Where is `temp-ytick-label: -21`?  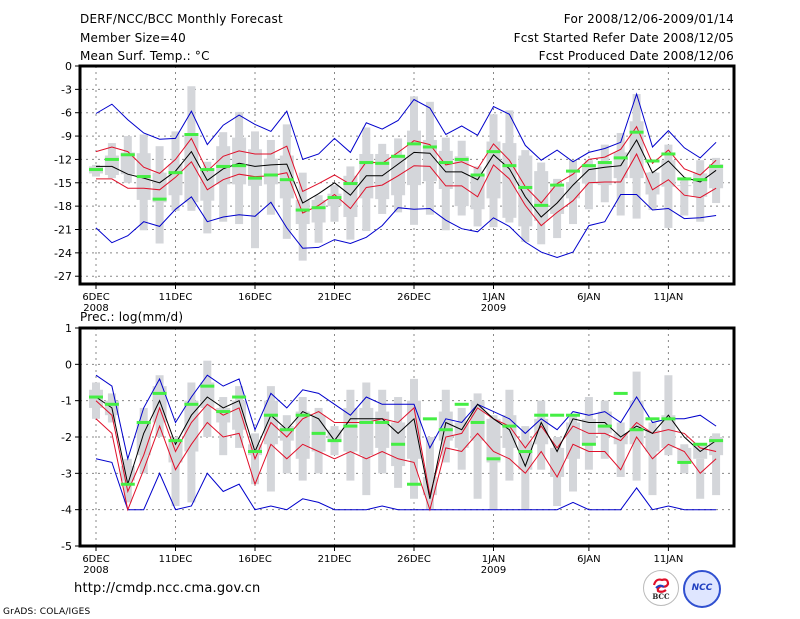
temp-ytick-label: -21 is located at coordinates (63, 230).